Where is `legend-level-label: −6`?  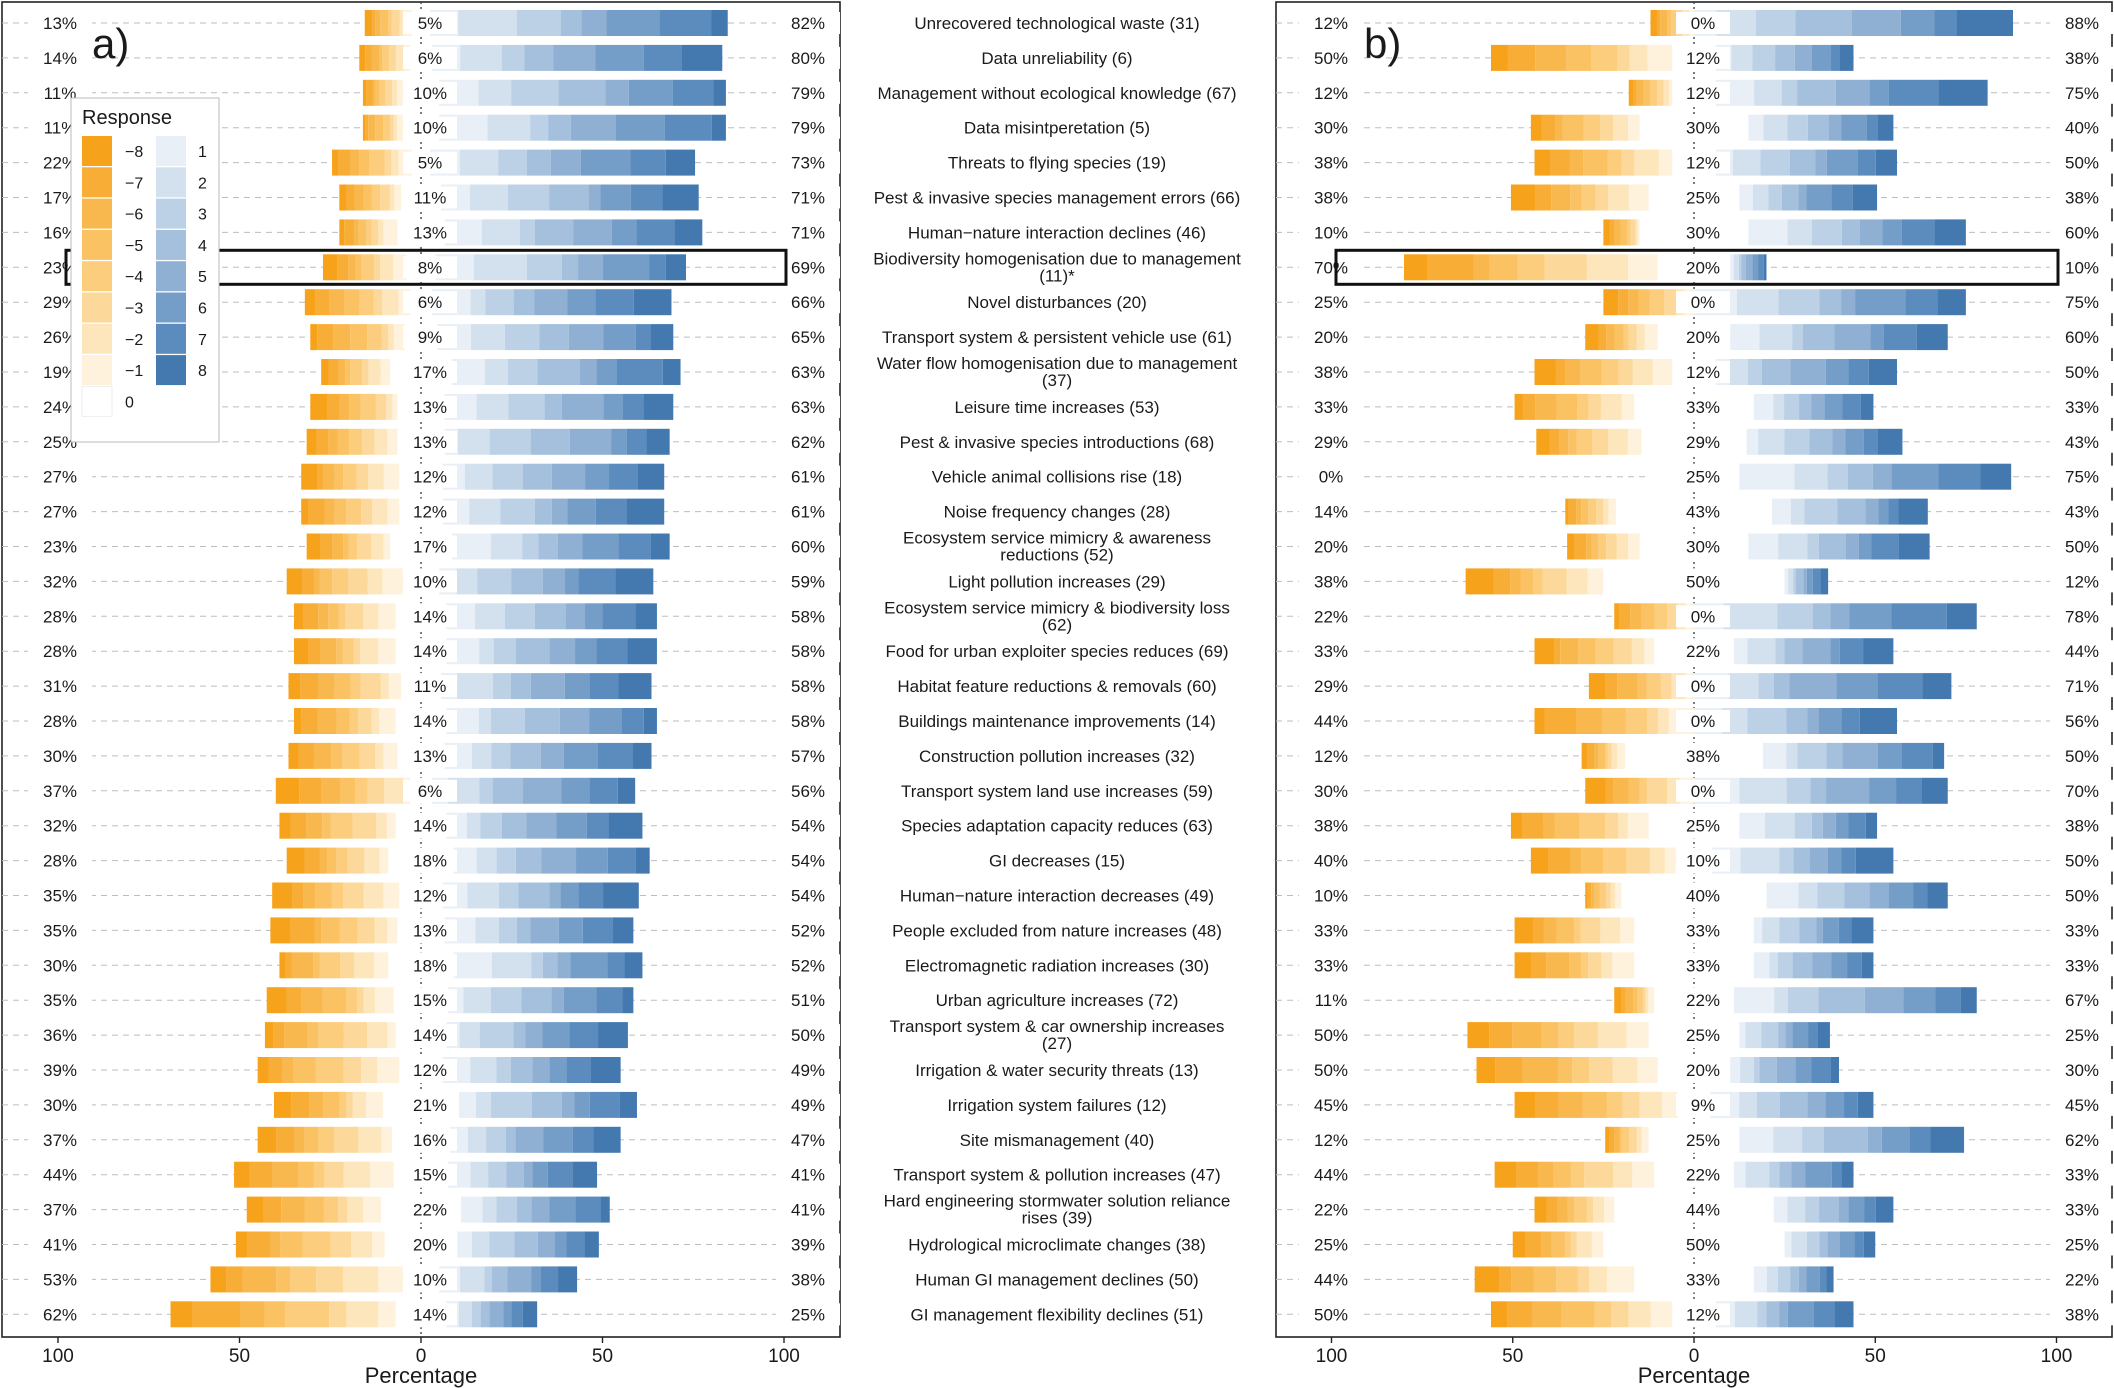
legend-level-label: −6 is located at coordinates (134, 215).